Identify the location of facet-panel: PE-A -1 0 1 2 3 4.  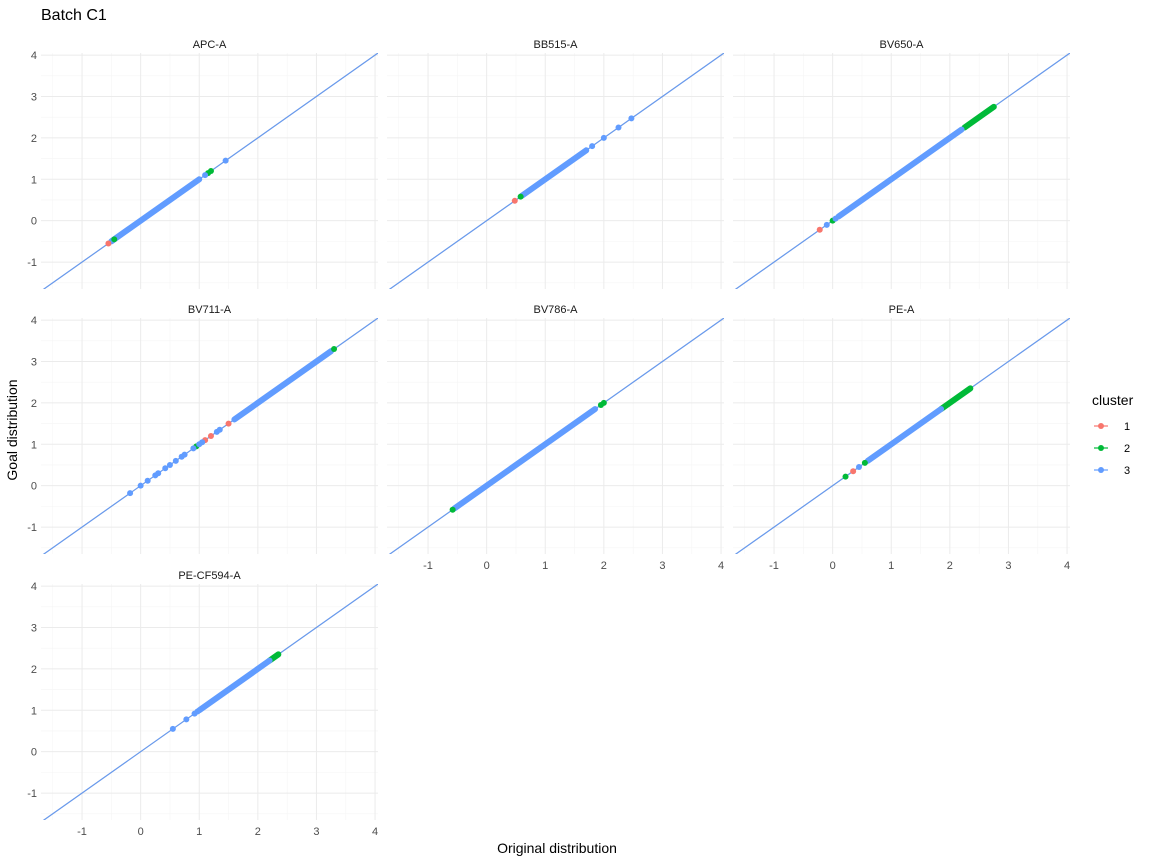
(901, 438).